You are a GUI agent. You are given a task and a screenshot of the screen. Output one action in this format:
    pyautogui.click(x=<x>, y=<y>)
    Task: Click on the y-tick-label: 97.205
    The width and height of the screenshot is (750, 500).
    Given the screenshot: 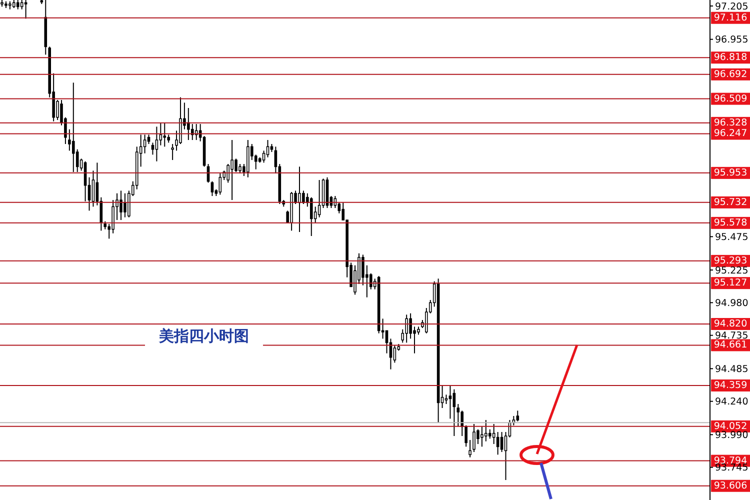 What is the action you would take?
    pyautogui.click(x=731, y=6)
    